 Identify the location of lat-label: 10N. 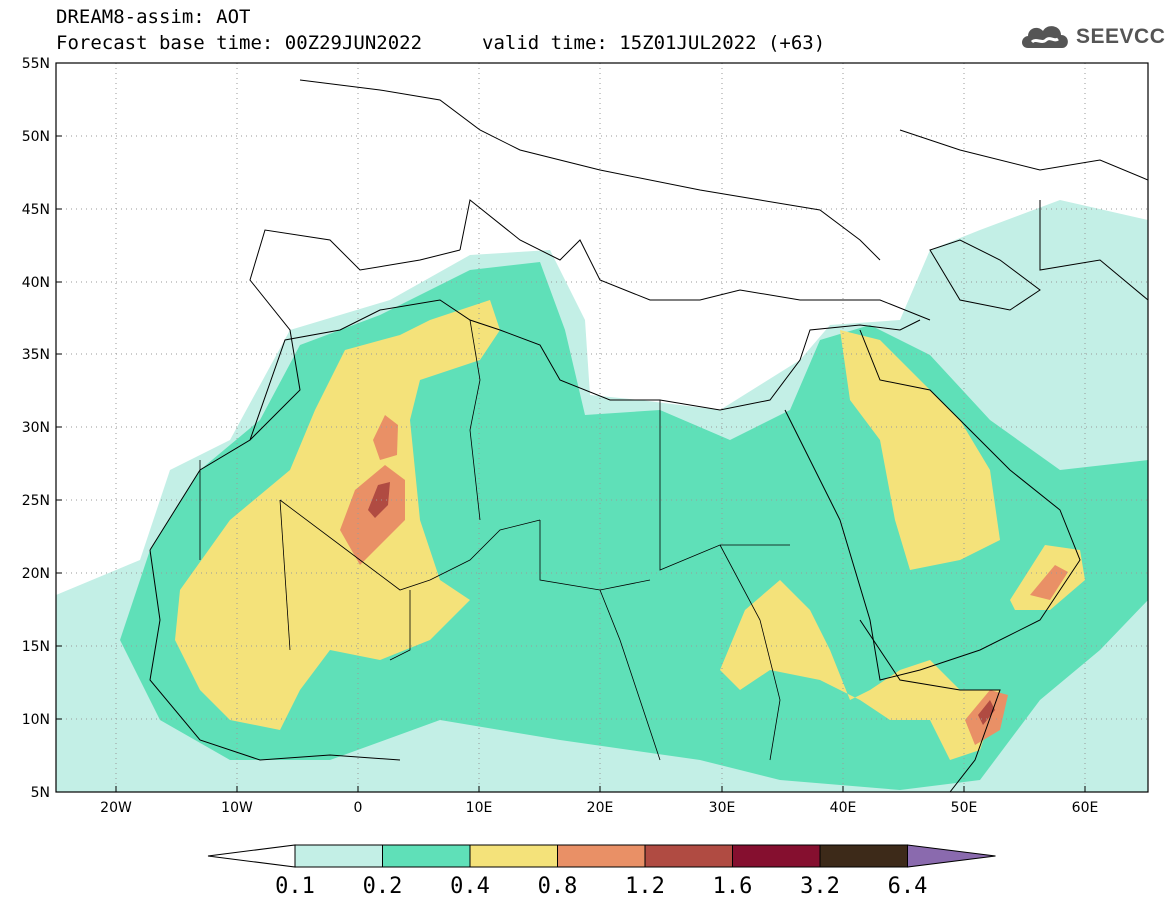
(36, 720).